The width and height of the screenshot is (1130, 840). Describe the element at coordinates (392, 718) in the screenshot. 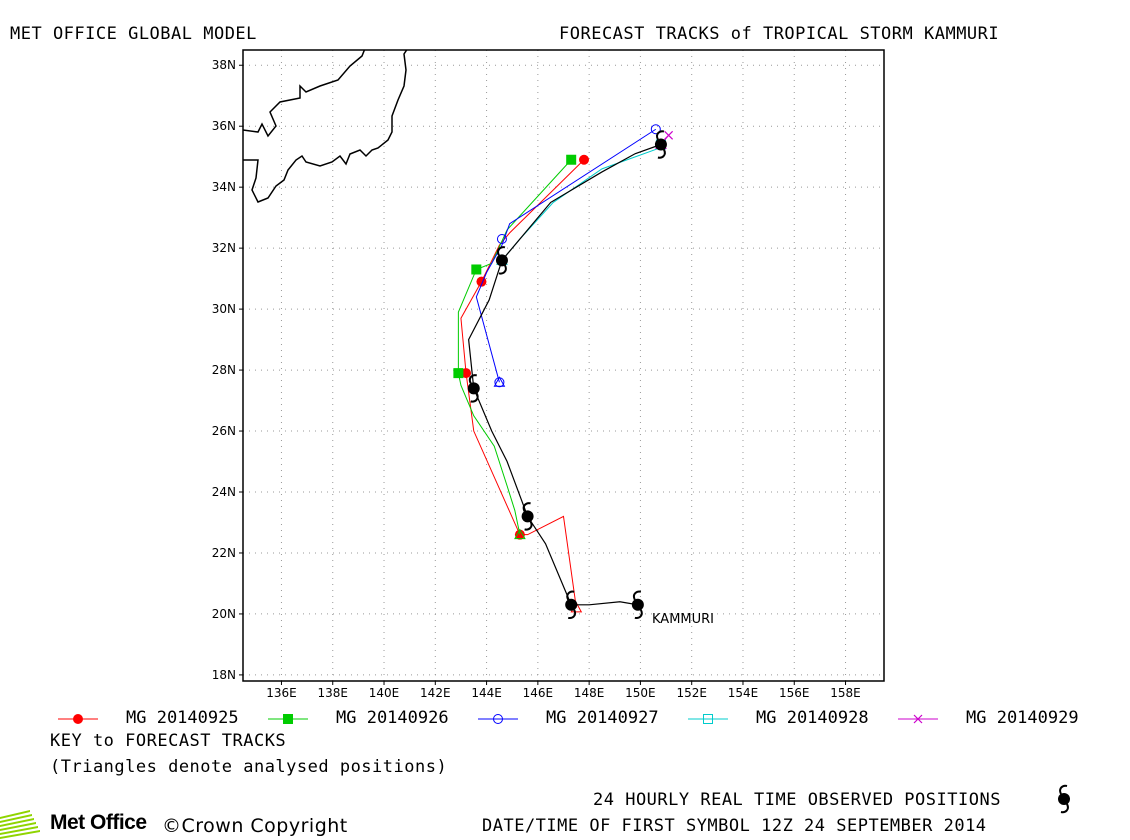

I see `legend-label: MG 20140926` at that location.